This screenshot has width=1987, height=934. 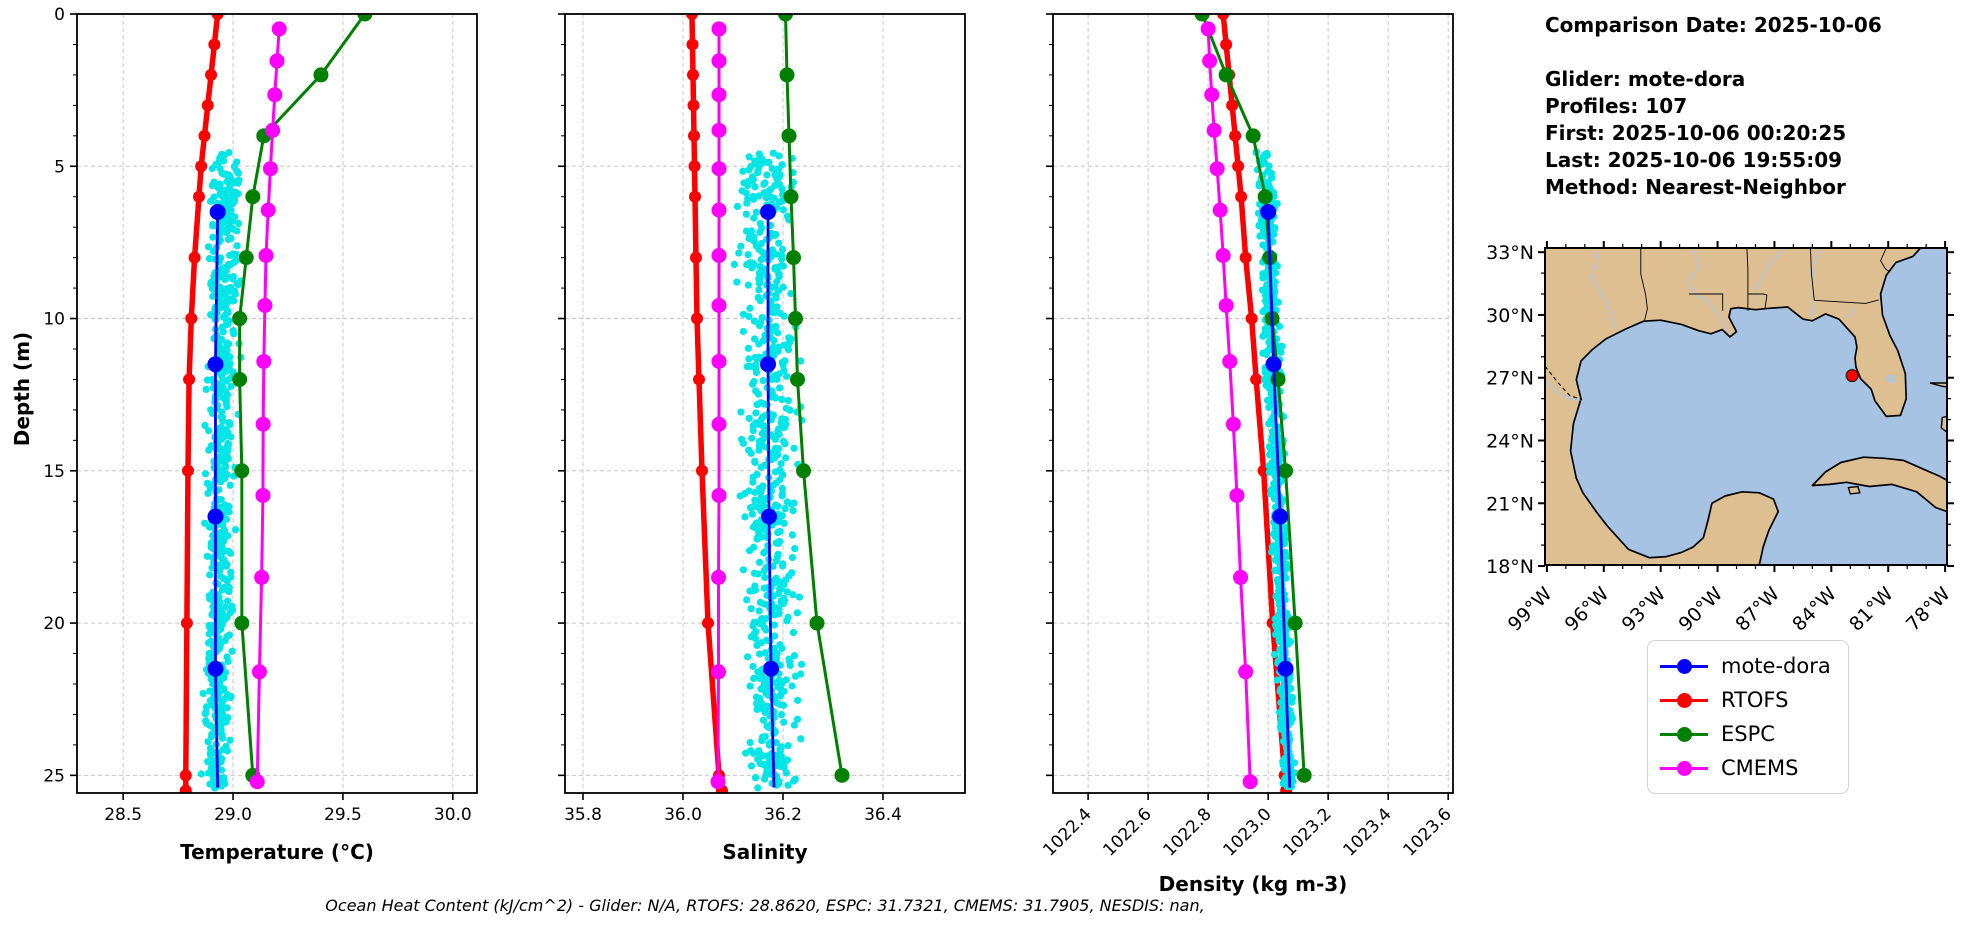 I want to click on svg-text: 30°N, so click(x=1510, y=316).